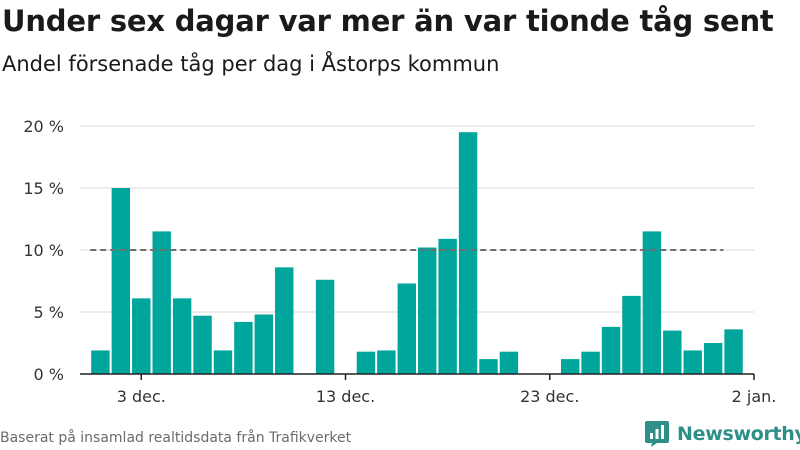 The height and width of the screenshot is (450, 800). Describe the element at coordinates (49, 374) in the screenshot. I see `y-tick-label: 0 %` at that location.